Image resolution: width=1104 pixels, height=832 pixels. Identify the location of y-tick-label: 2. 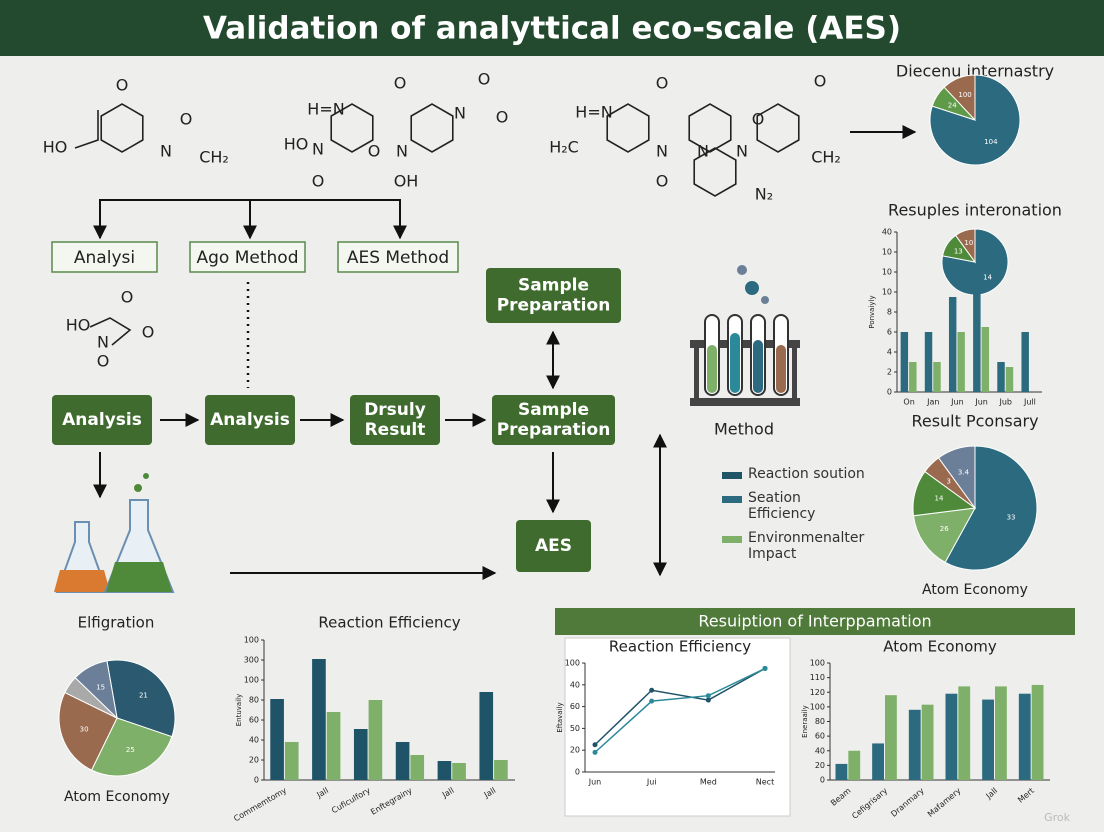
(889, 372).